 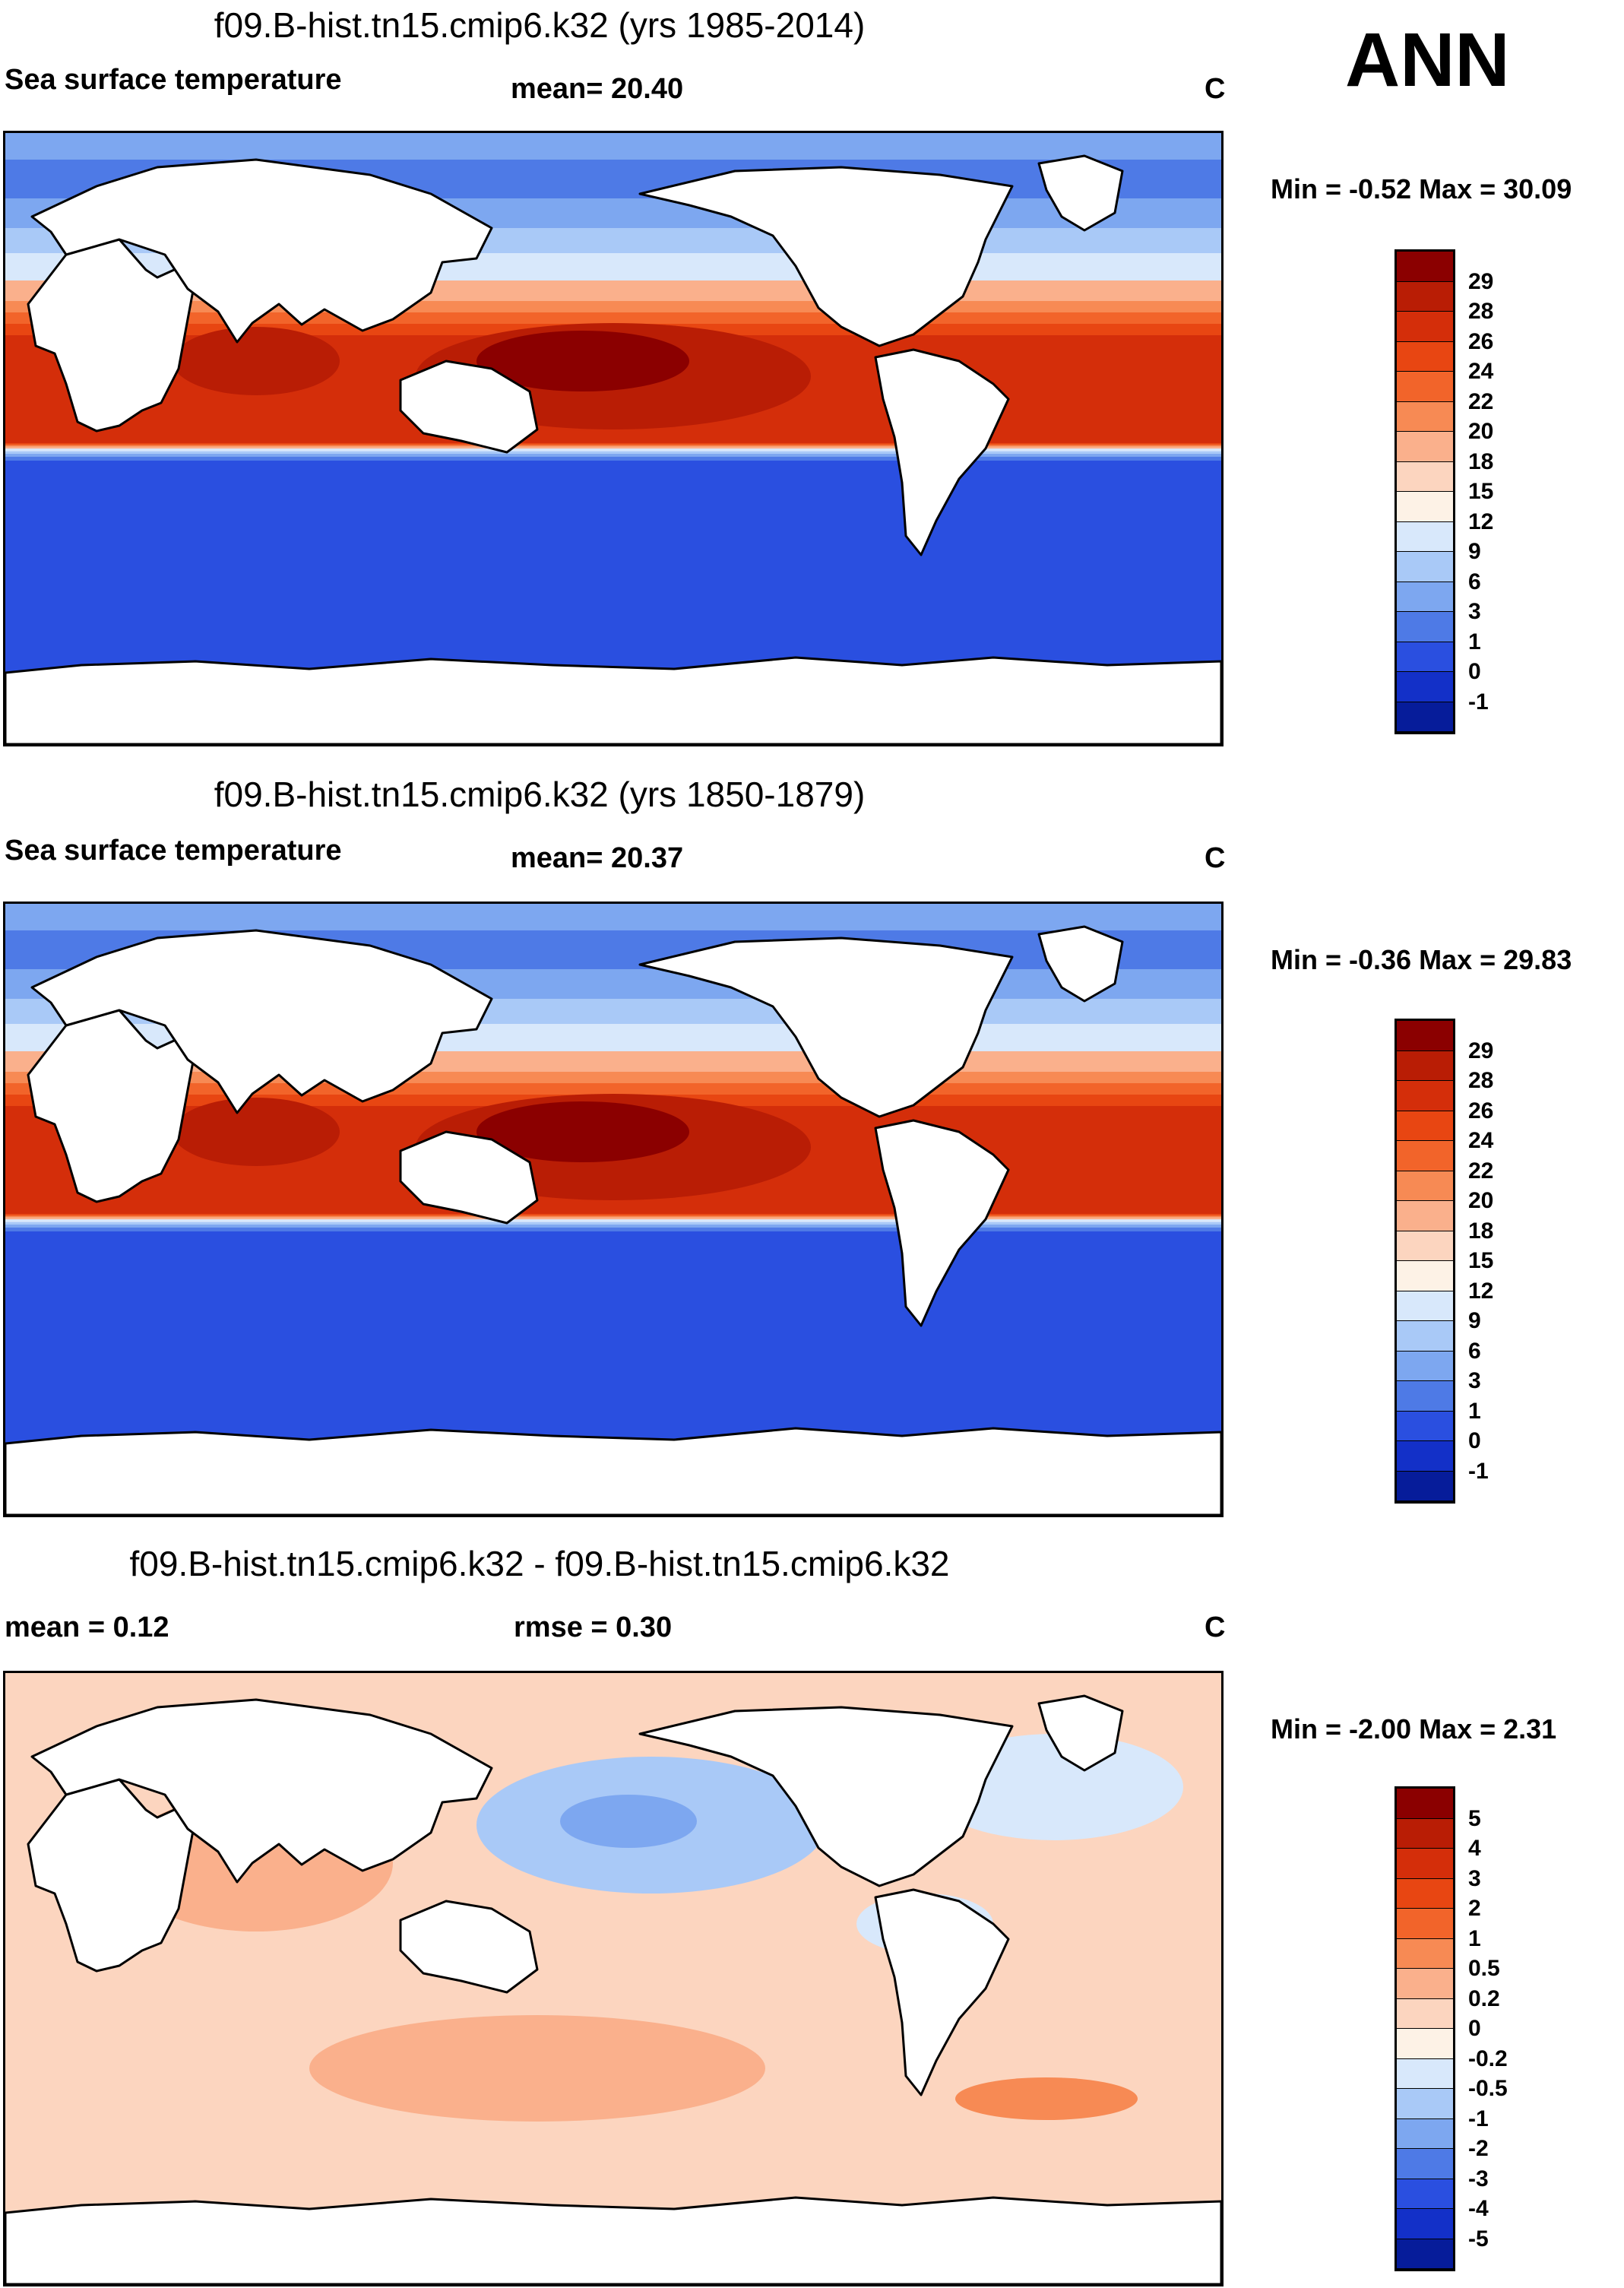 What do you see at coordinates (1488, 2088) in the screenshot?
I see `colorbar-tick-label: -0.5` at bounding box center [1488, 2088].